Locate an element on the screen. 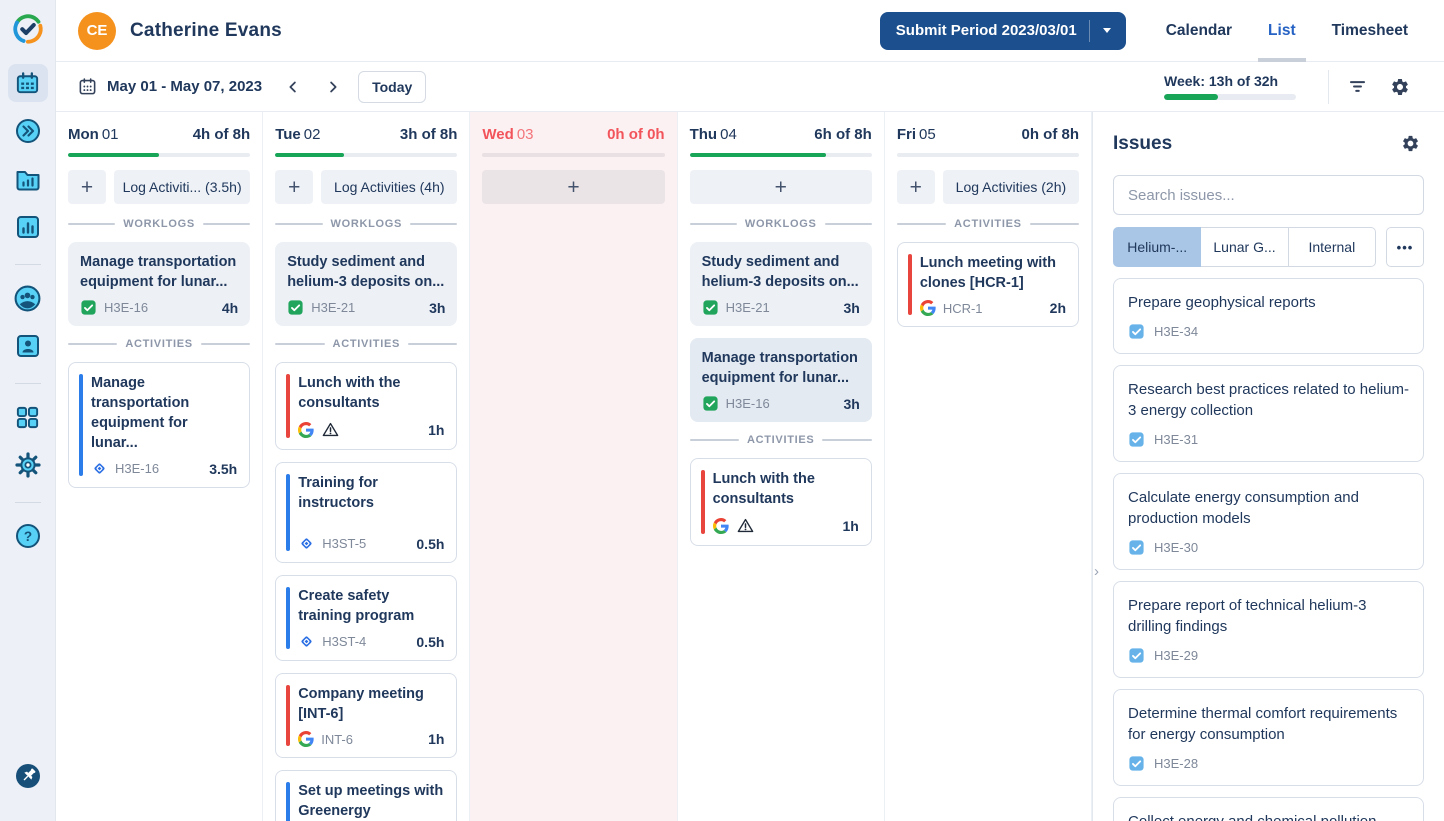 The height and width of the screenshot is (821, 1444). tab-timesheet: Timesheet is located at coordinates (1369, 30).